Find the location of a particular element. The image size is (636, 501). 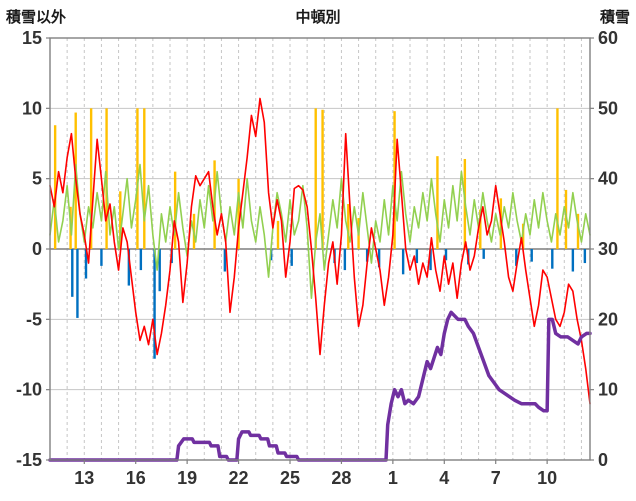

chart-header: 積雪以外 中頓別 積雪 is located at coordinates (318, 17).